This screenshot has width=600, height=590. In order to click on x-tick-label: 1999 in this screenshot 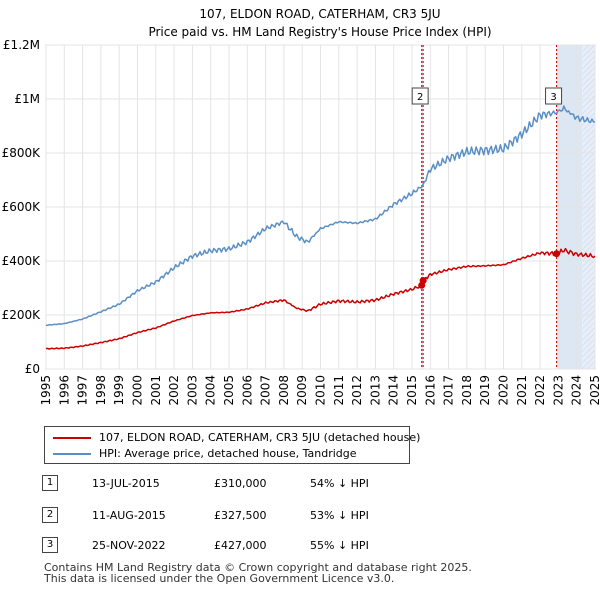, I will do `click(119, 390)`.